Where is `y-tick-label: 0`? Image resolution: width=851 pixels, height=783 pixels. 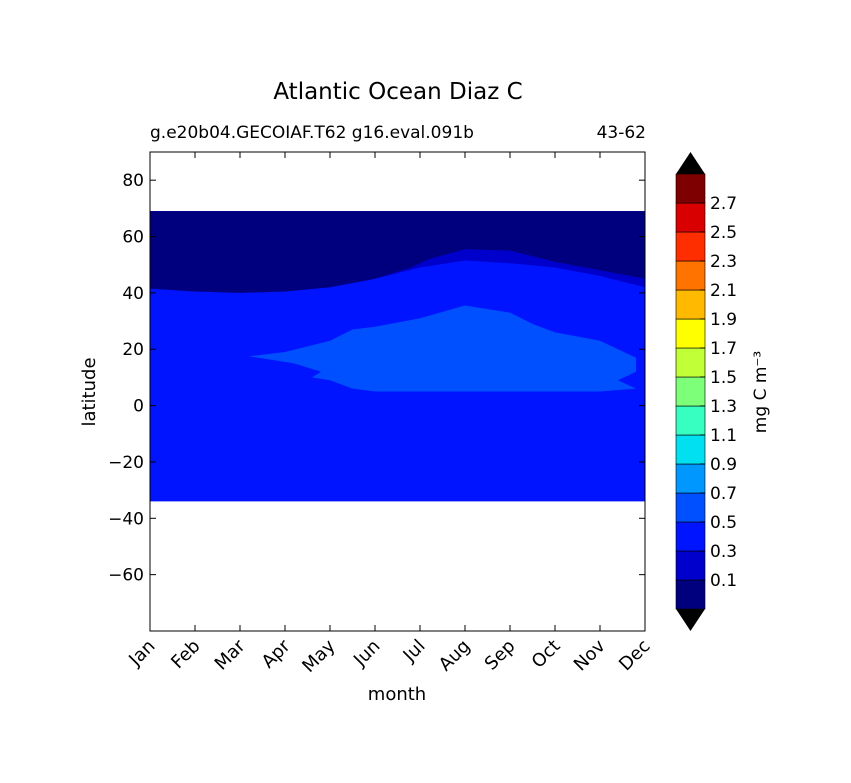 y-tick-label: 0 is located at coordinates (138, 407).